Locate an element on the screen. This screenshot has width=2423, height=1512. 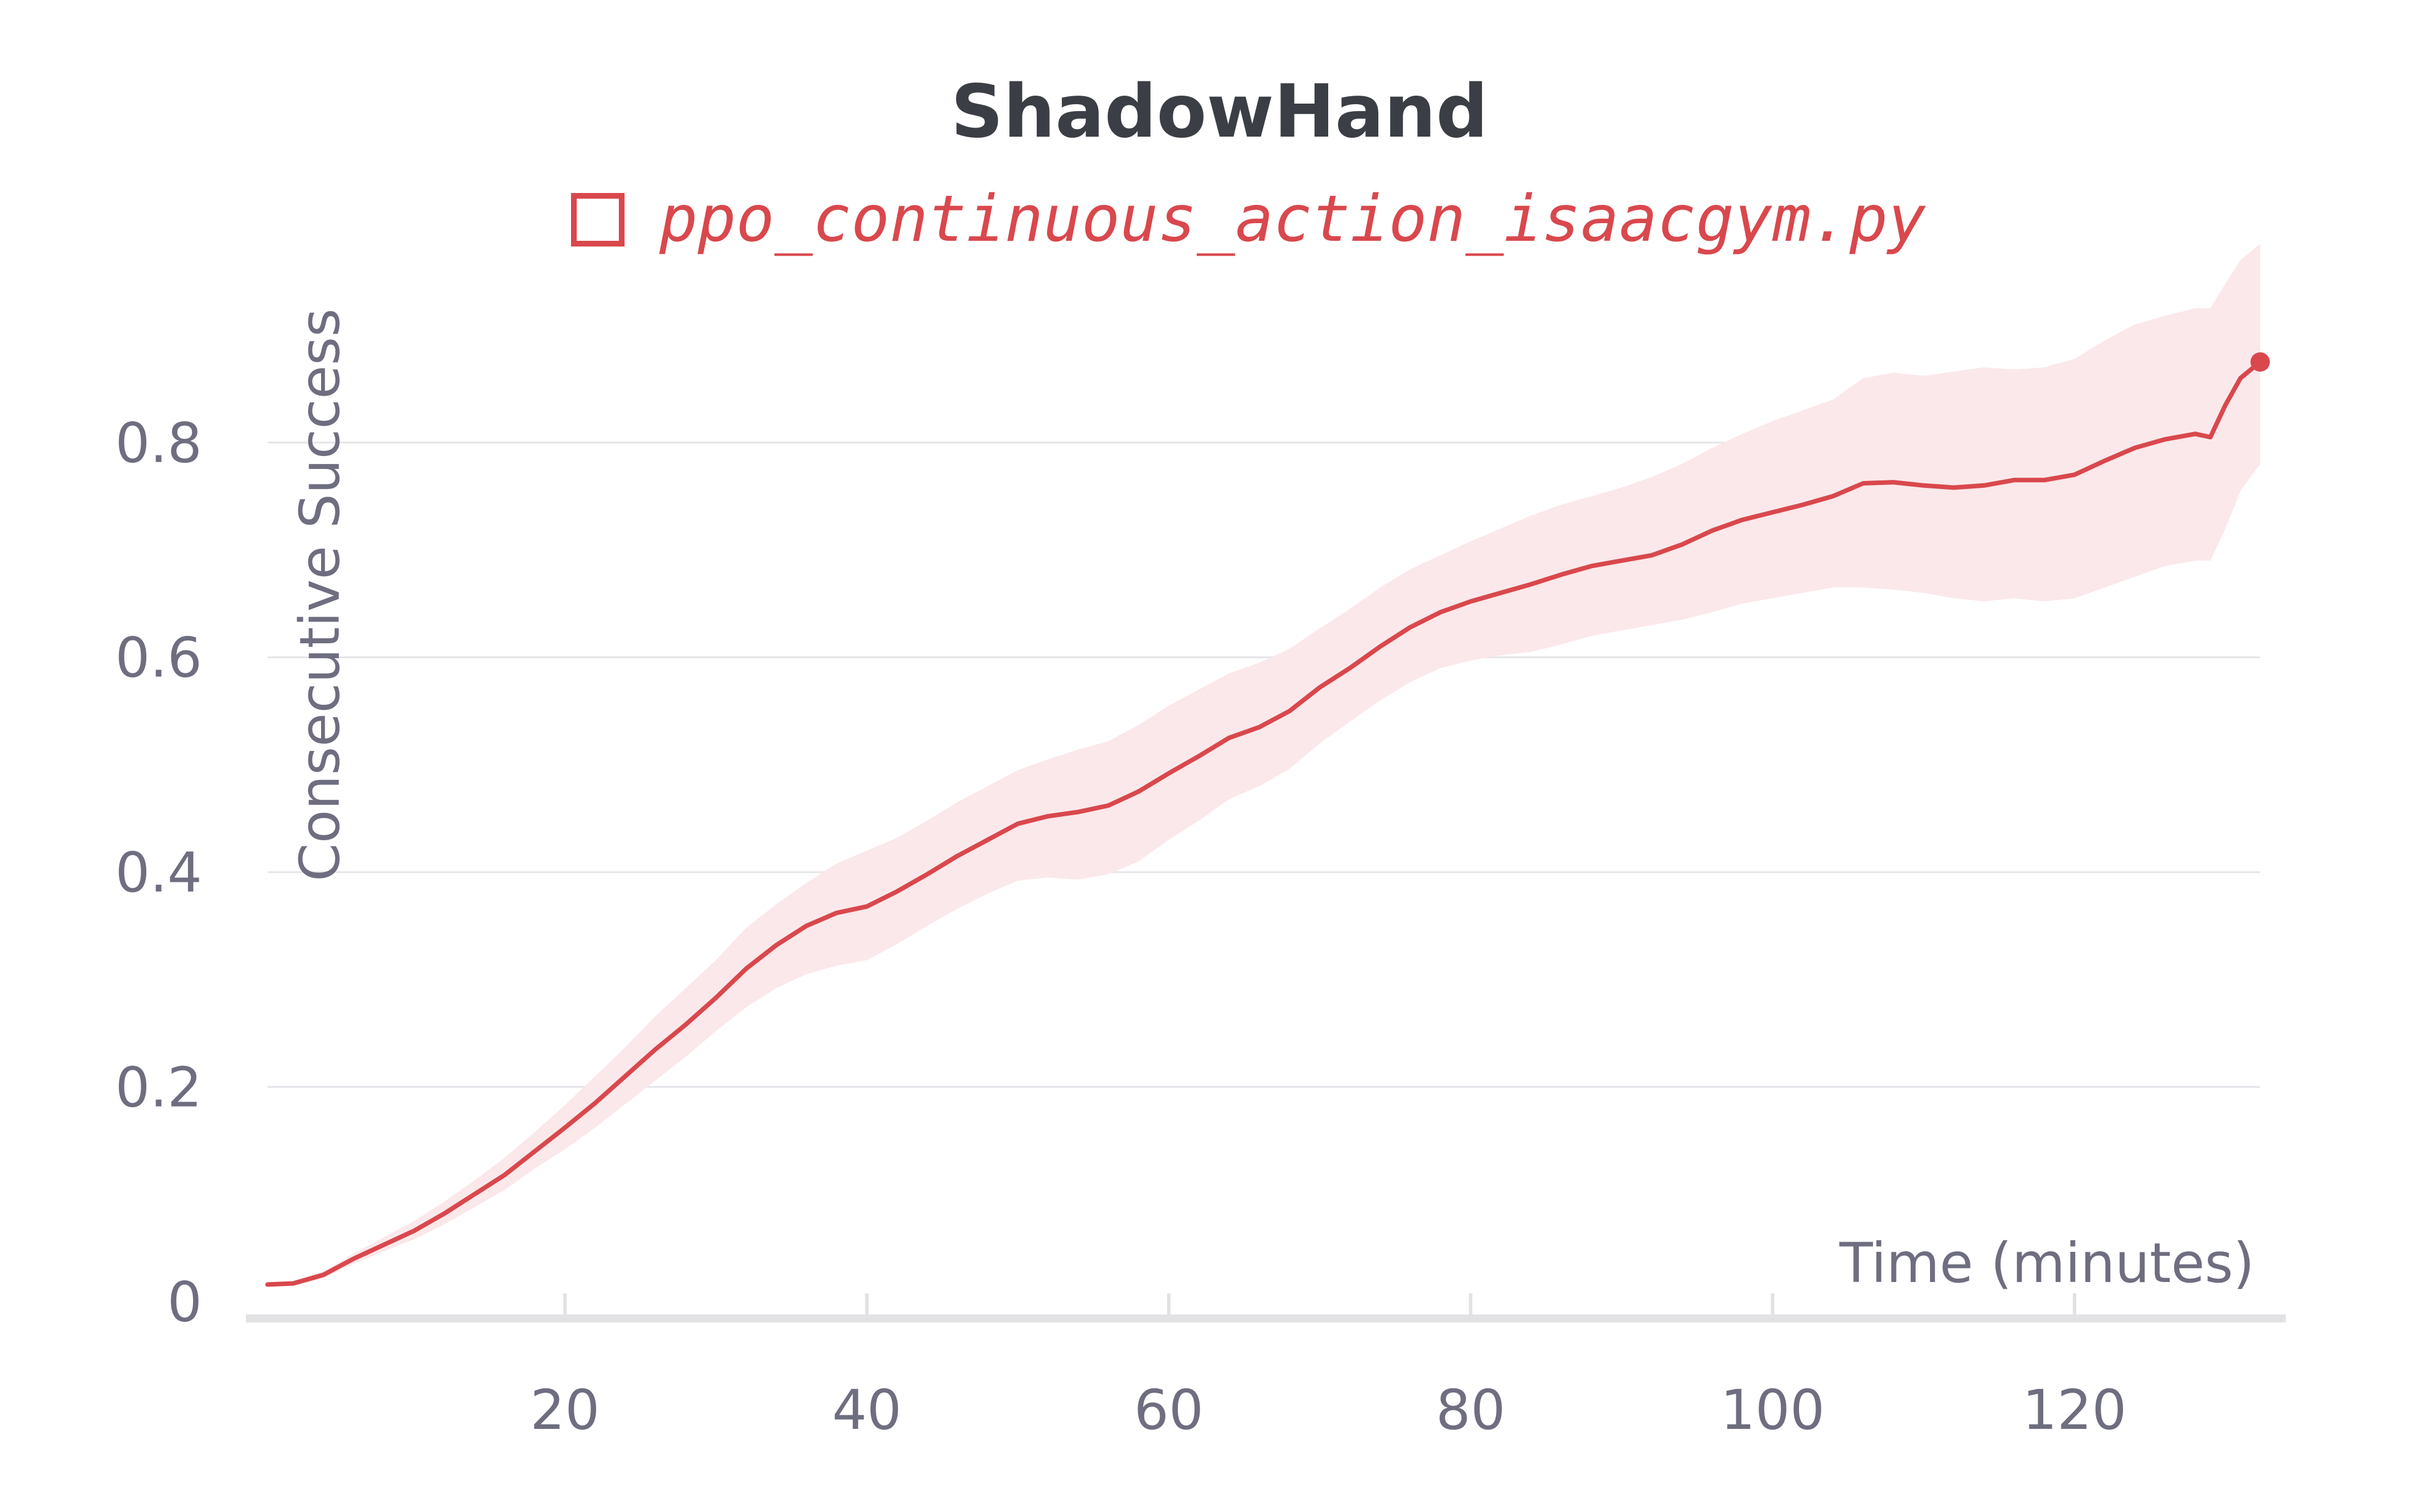
legend-label: ppo_continuous_action_isaacgym.py is located at coordinates (1292, 219).